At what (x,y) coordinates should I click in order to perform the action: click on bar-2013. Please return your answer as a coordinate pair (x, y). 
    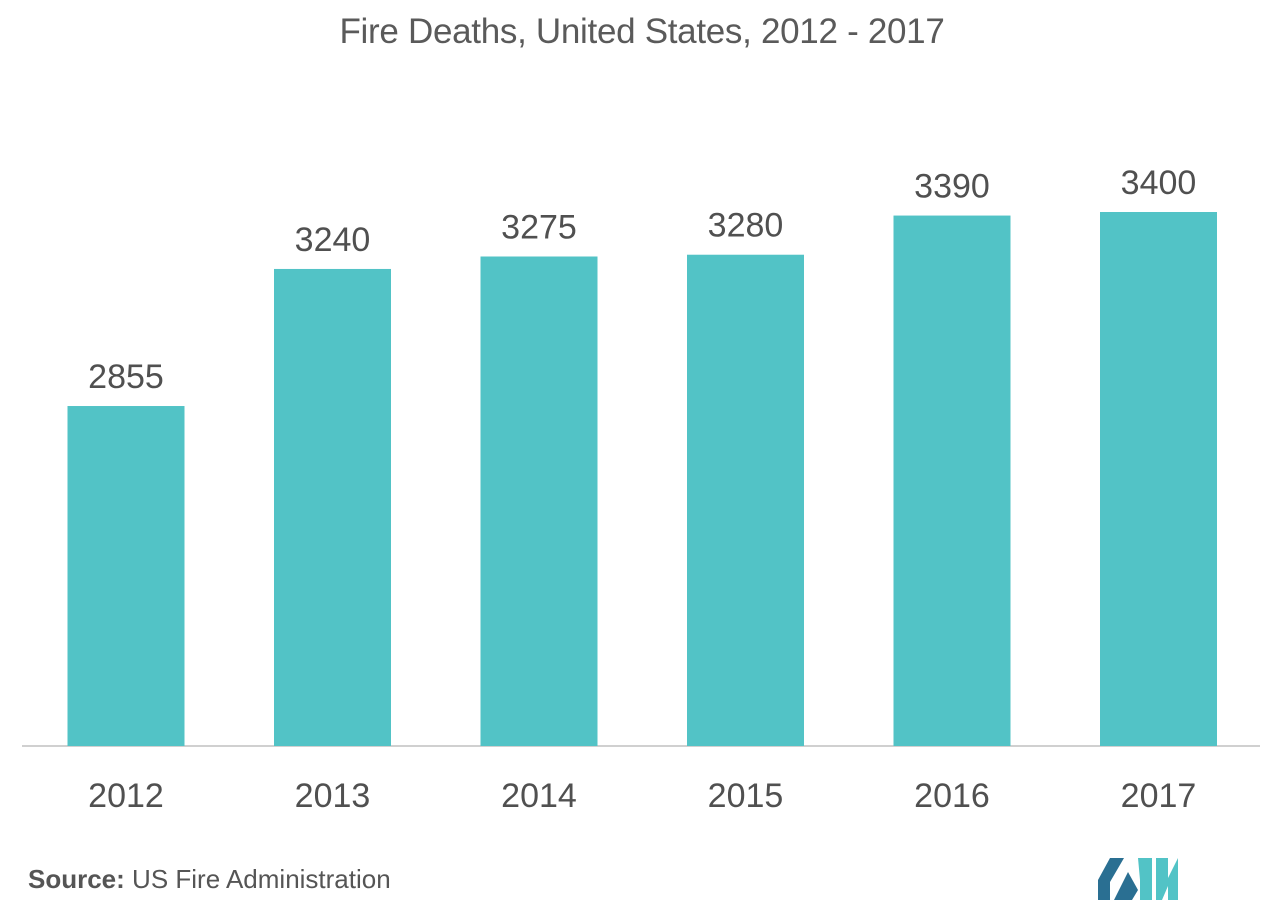
    Looking at the image, I should click on (332, 507).